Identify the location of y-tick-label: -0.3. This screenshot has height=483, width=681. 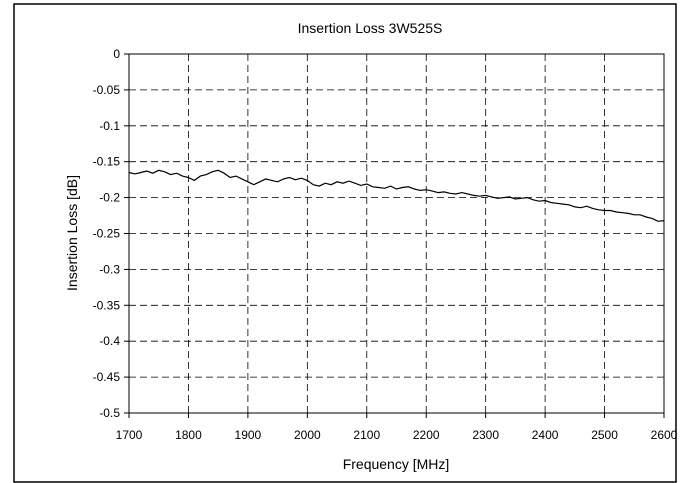
(109, 269).